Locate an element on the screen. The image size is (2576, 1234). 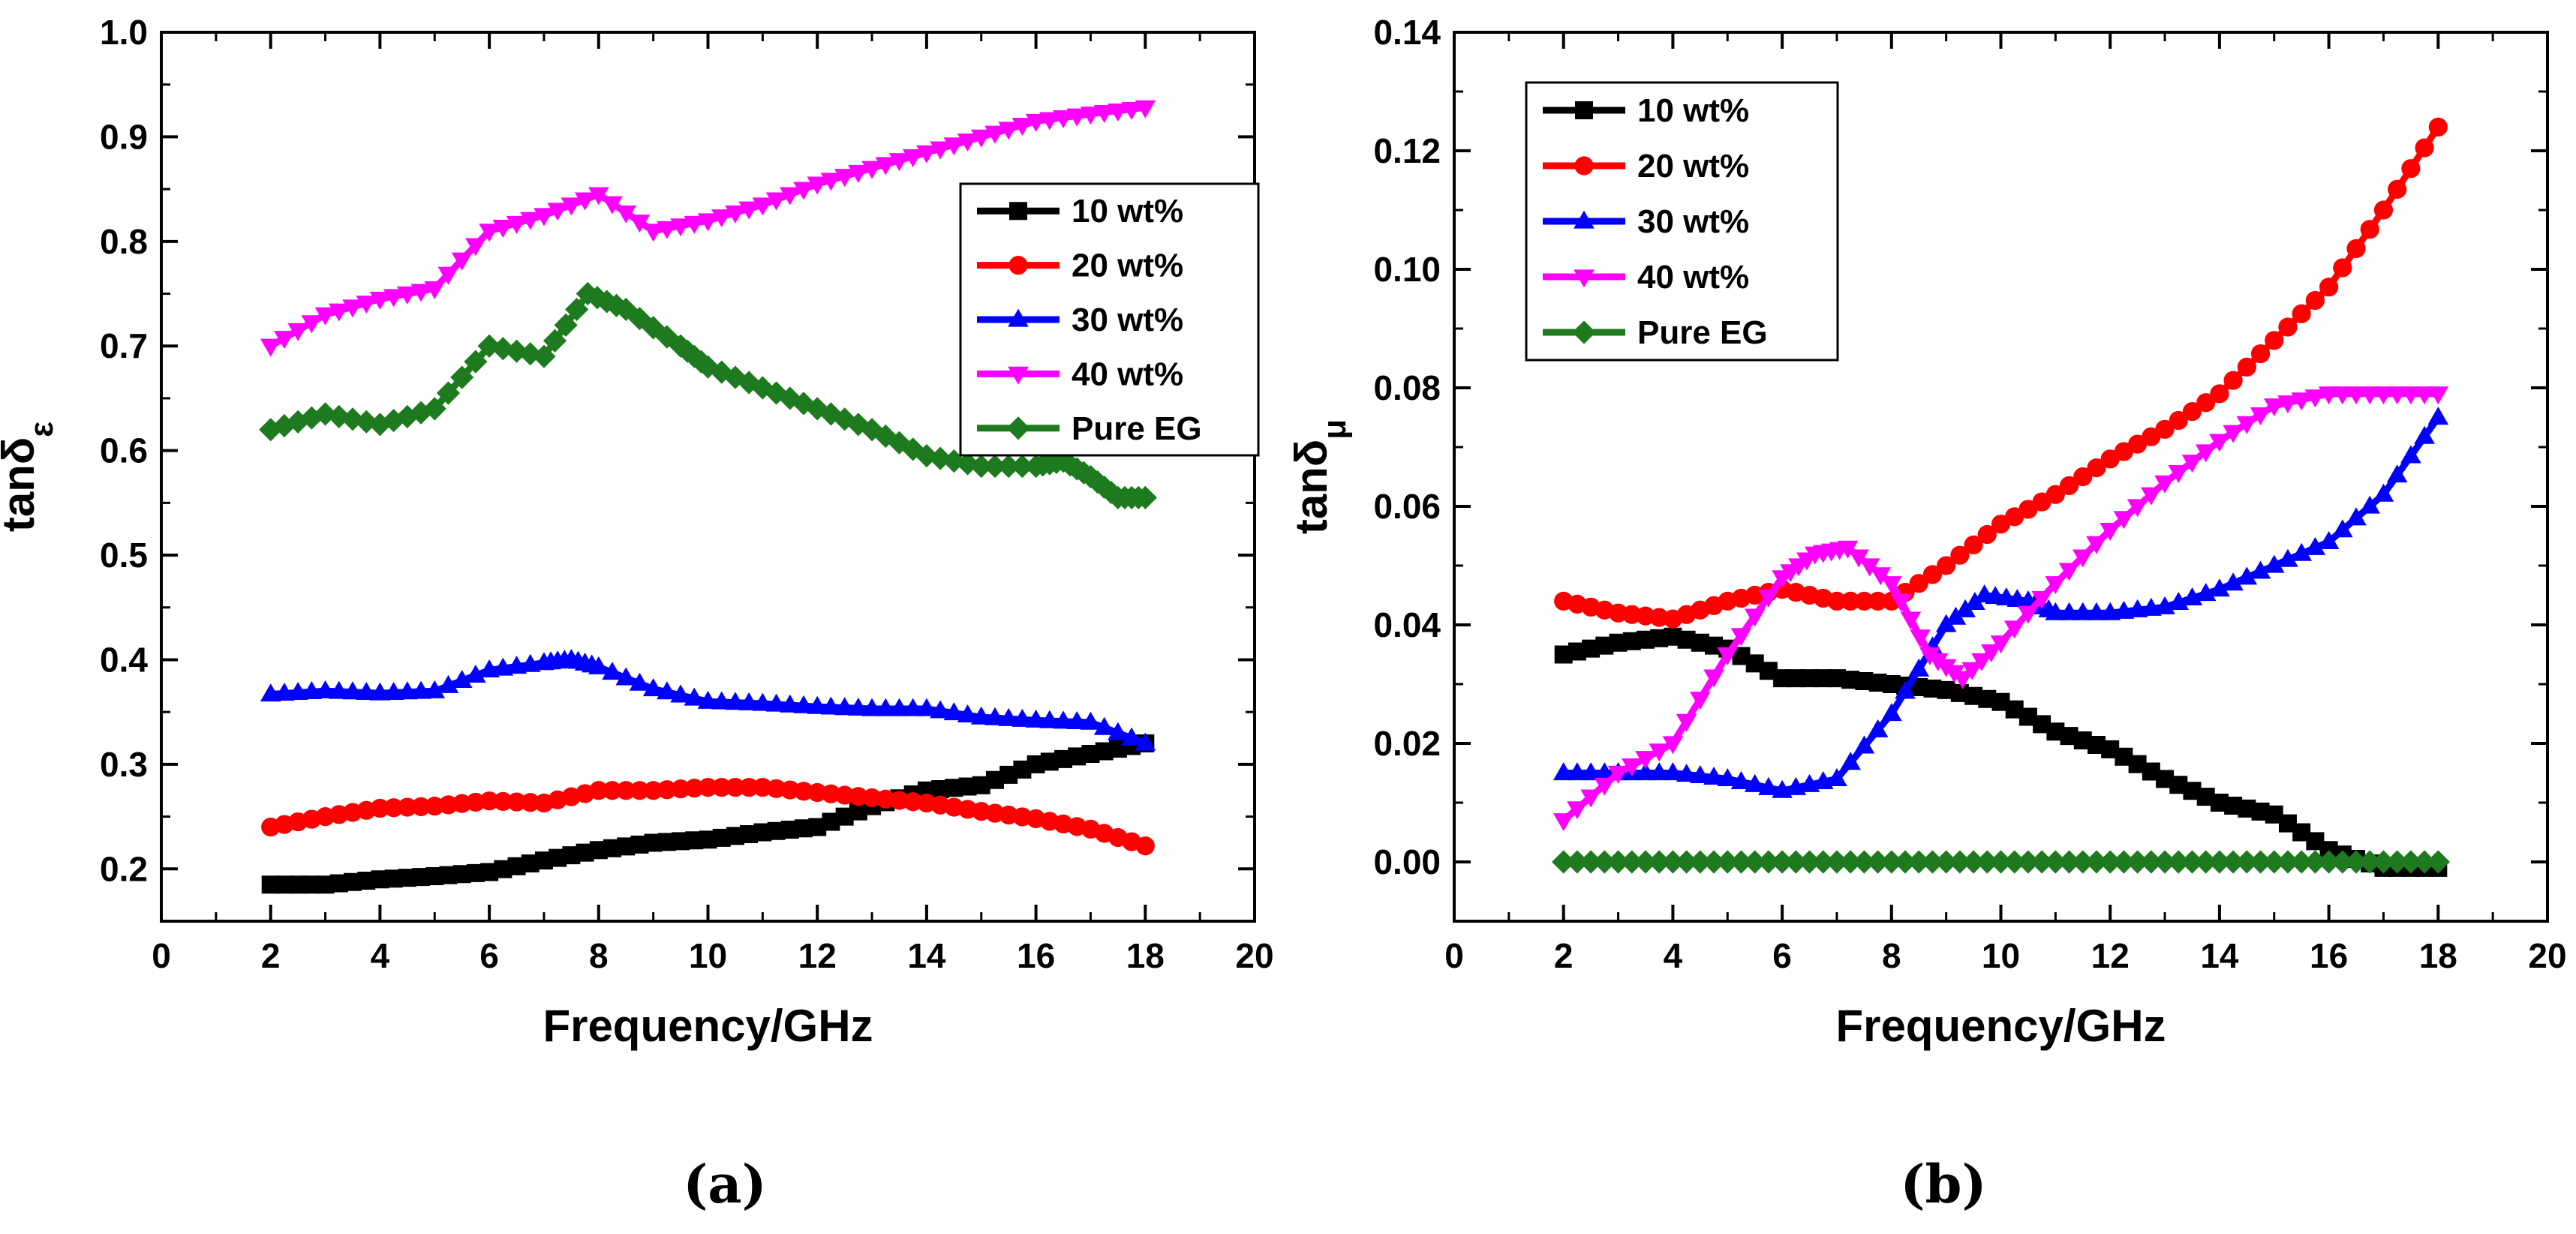
y-tick-label: 0.7 is located at coordinates (124, 346).